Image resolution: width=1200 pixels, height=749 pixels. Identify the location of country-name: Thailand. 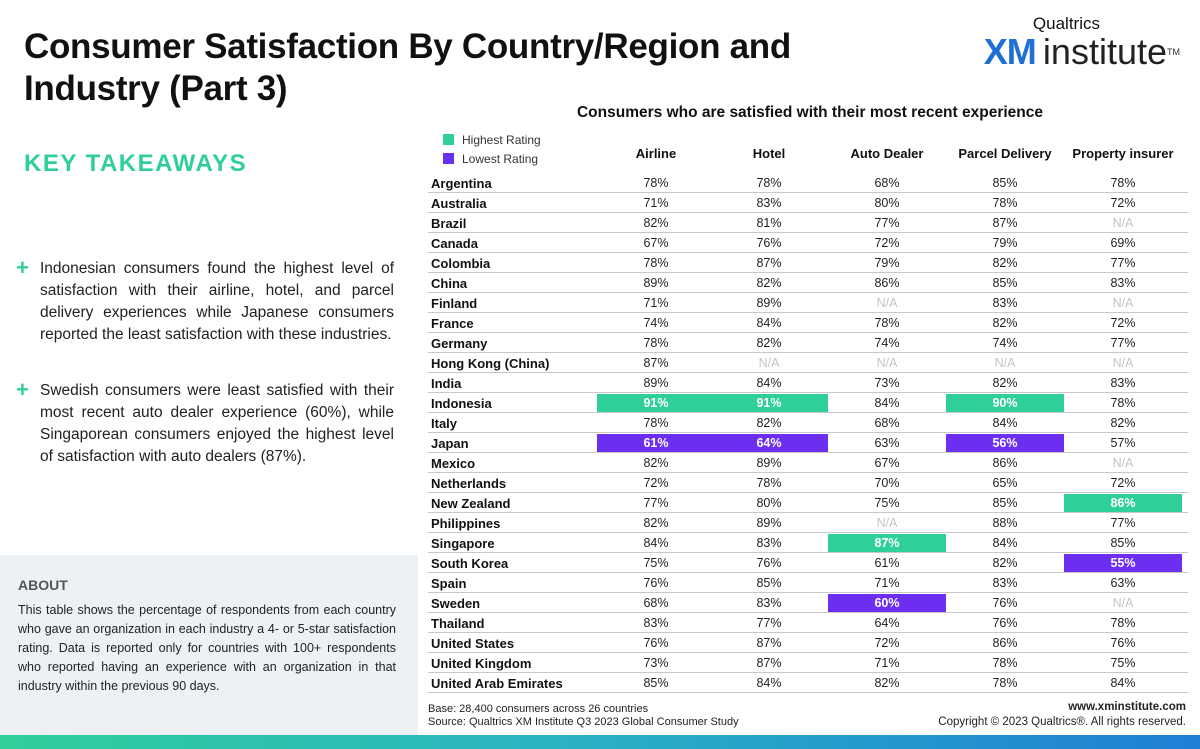
(458, 623).